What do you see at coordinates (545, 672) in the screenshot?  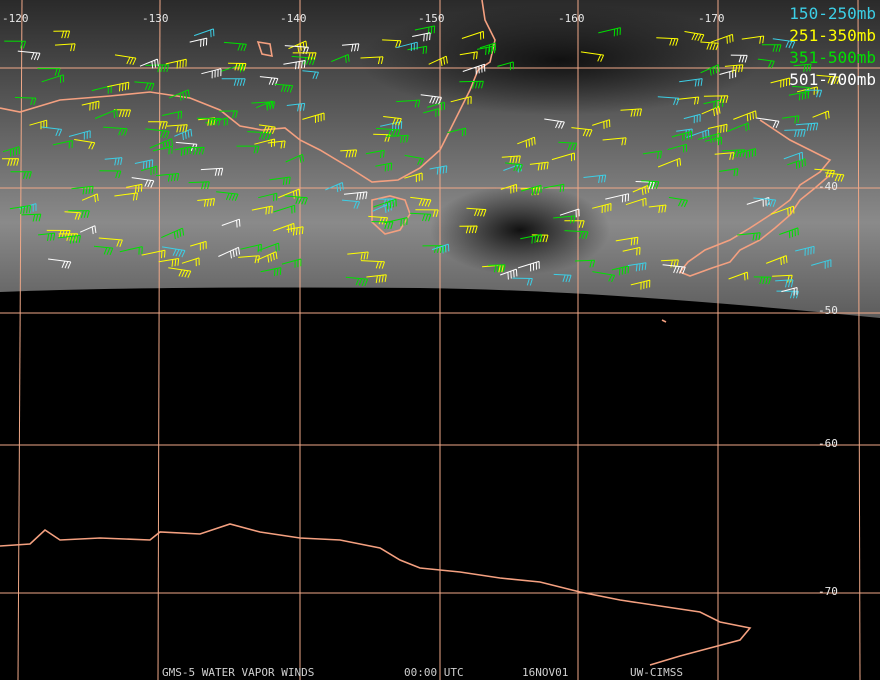 I see `footer-date: 16NOV01` at bounding box center [545, 672].